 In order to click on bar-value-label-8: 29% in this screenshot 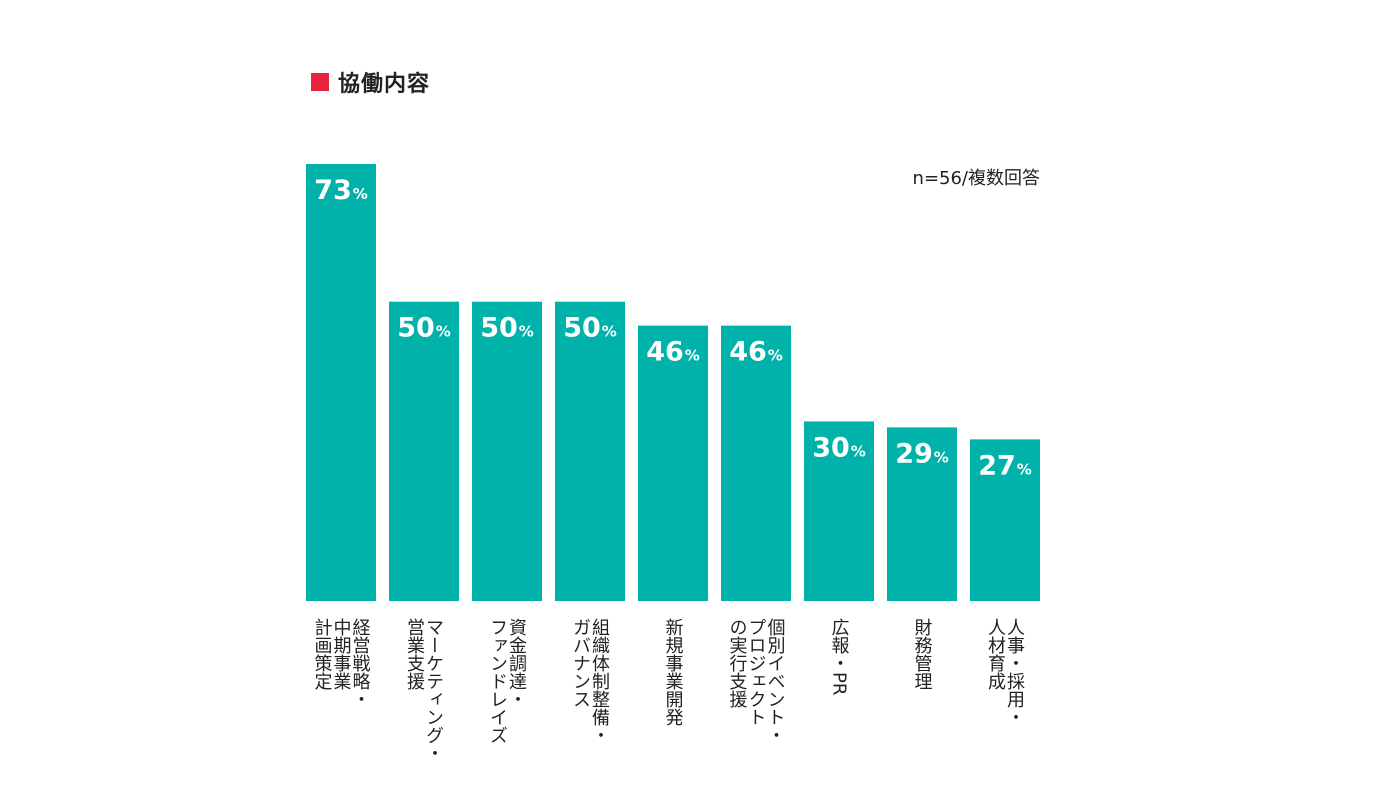, I will do `click(922, 453)`.